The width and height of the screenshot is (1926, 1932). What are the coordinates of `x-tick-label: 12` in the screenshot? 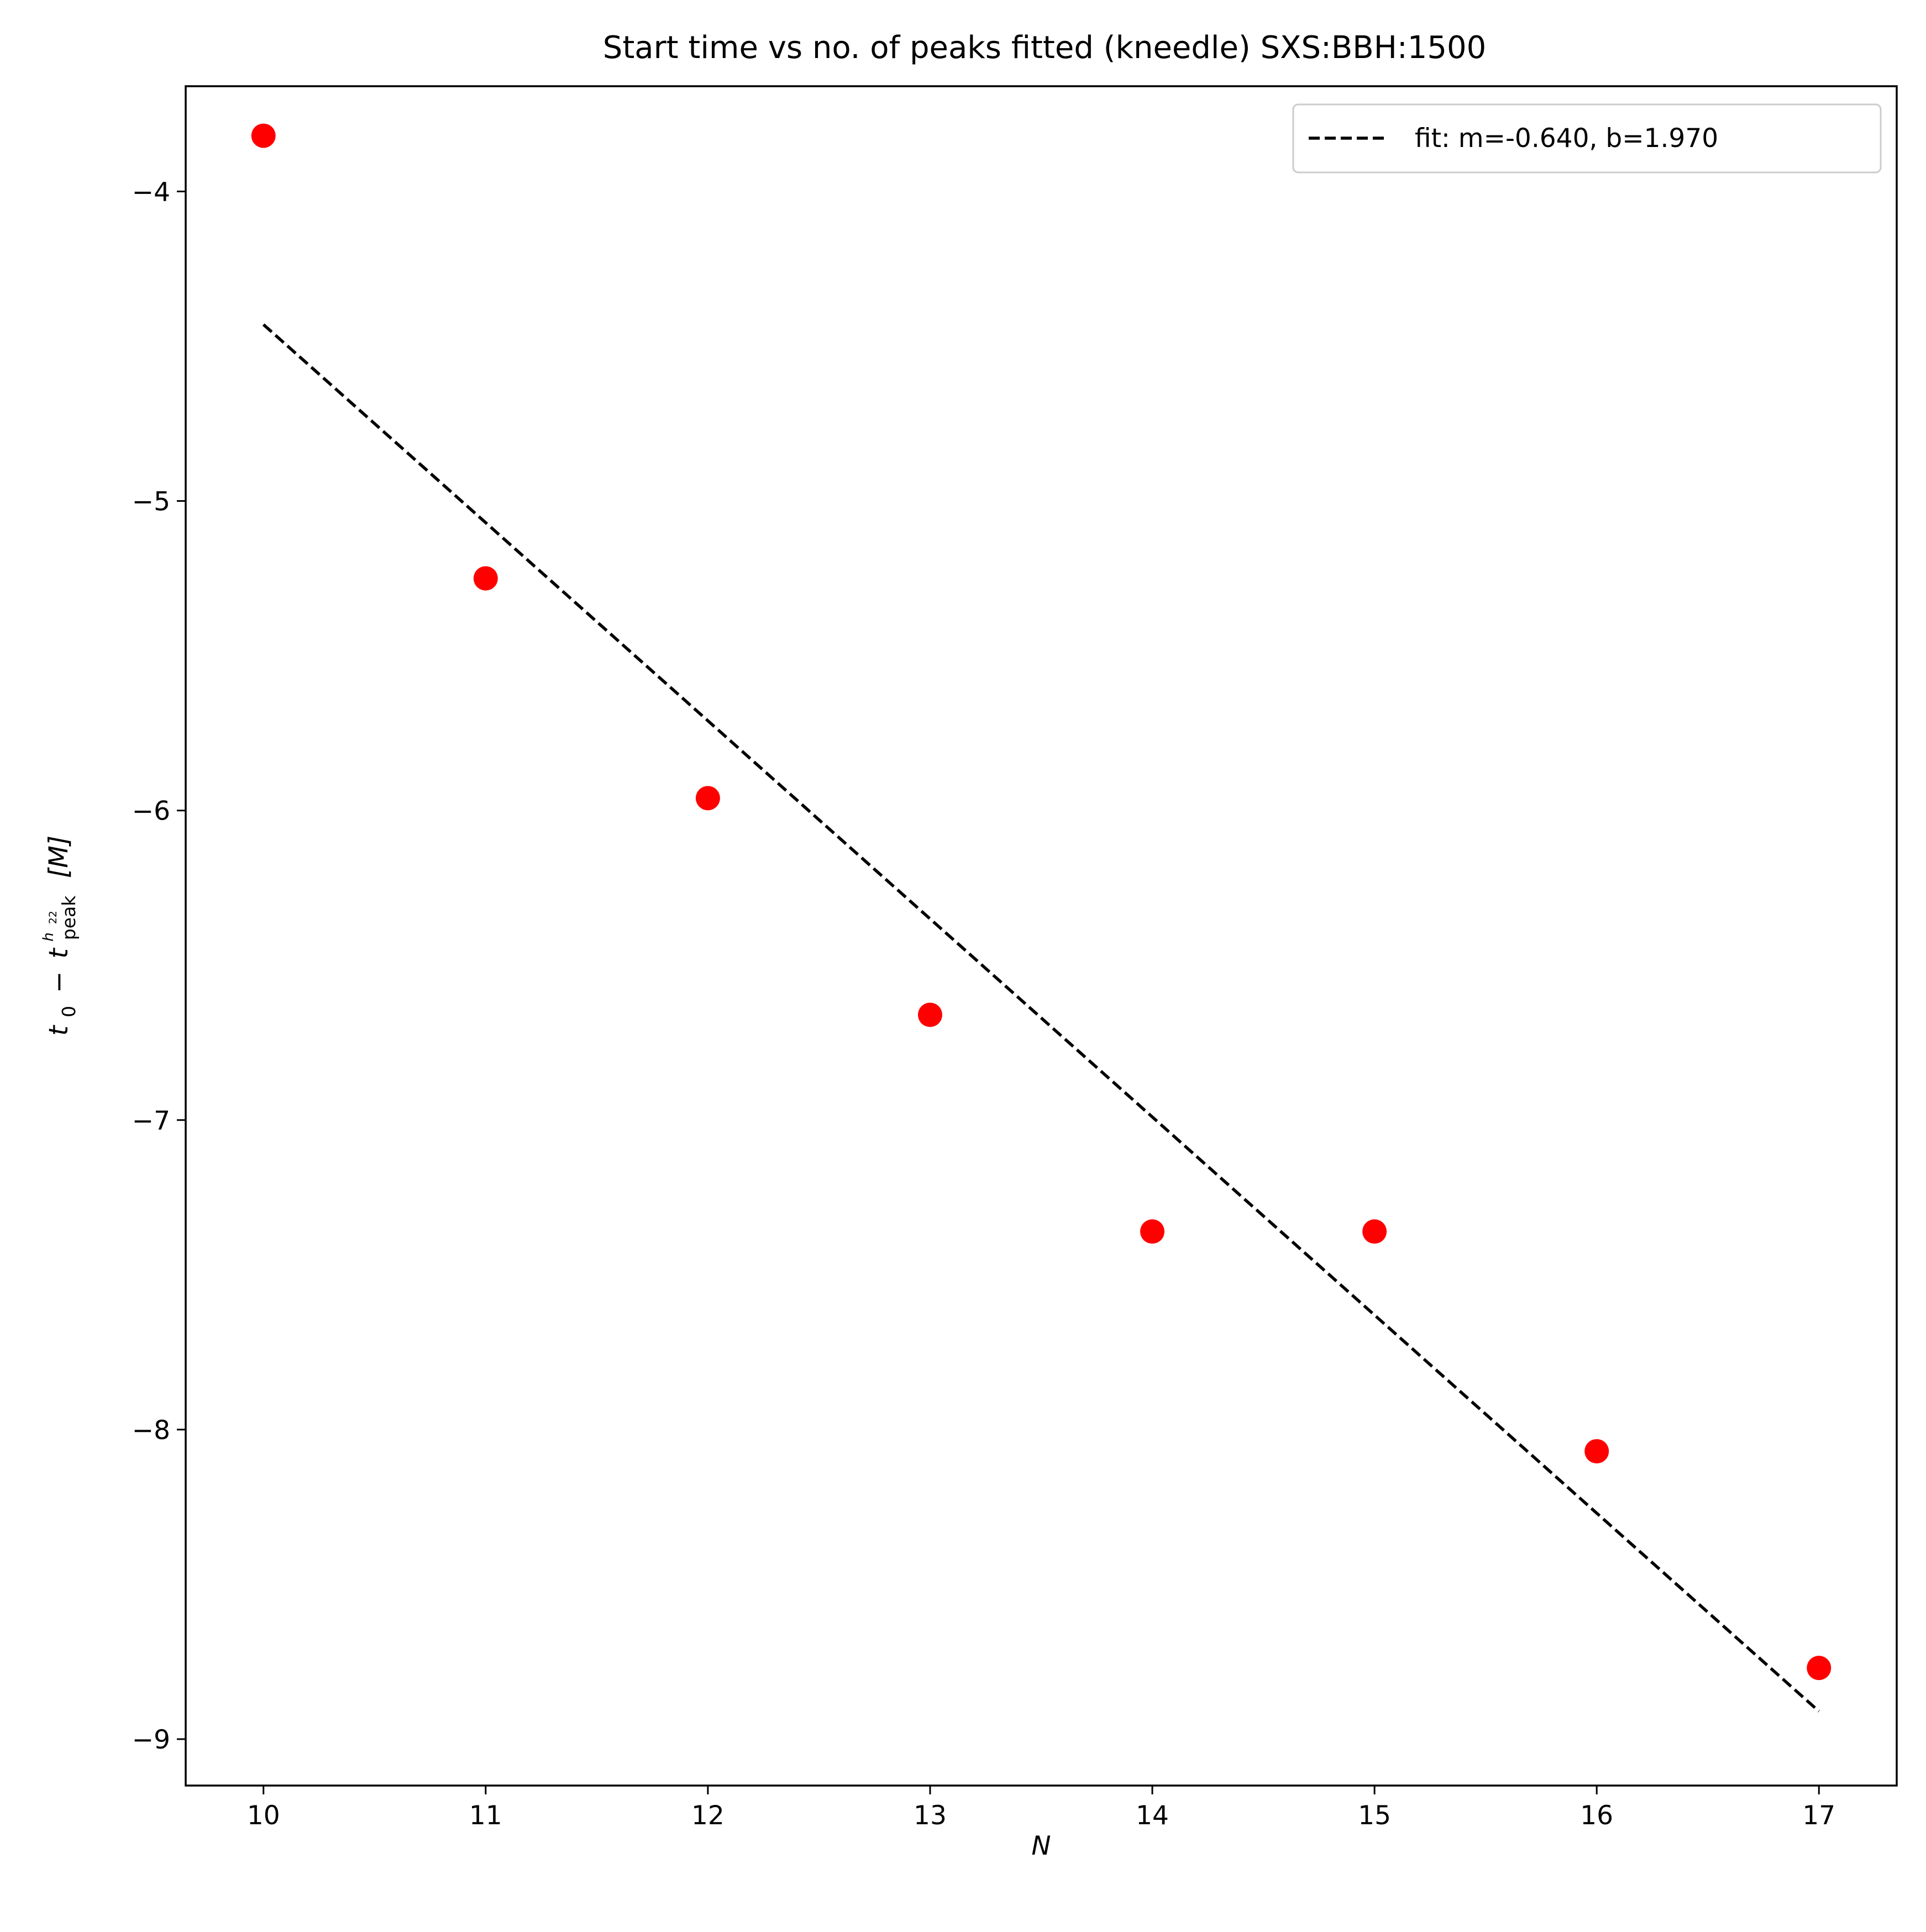 It's located at (708, 1816).